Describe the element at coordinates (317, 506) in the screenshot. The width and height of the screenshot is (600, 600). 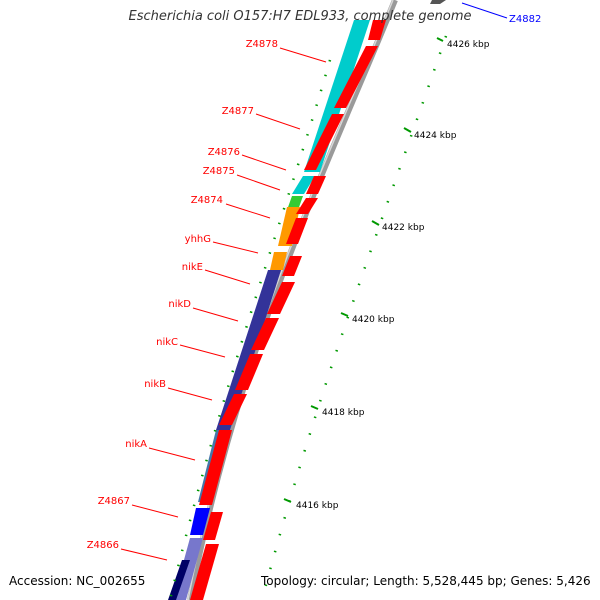
I see `kbp-label: 4416 kbp` at that location.